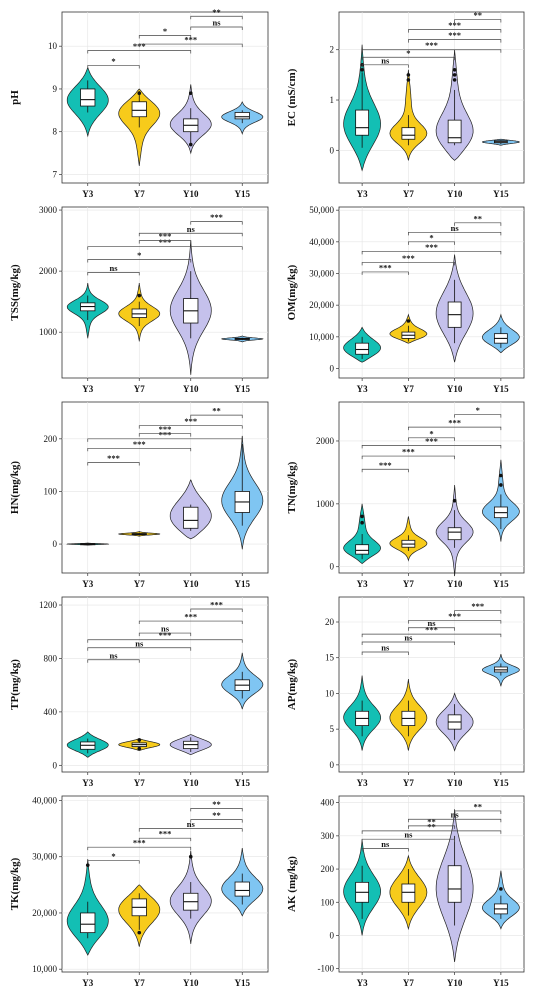 The width and height of the screenshot is (550, 995). I want to click on y-axis-title: TN(mg/kg), so click(292, 487).